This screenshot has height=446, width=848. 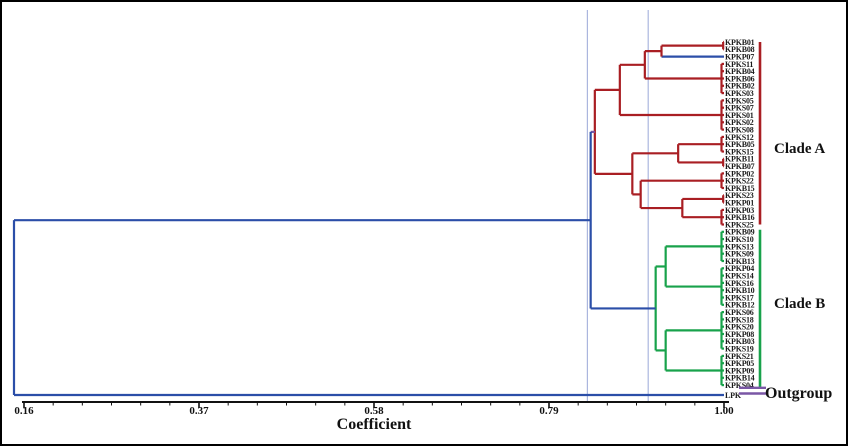 What do you see at coordinates (740, 49) in the screenshot?
I see `leaf-label: KPKB08` at bounding box center [740, 49].